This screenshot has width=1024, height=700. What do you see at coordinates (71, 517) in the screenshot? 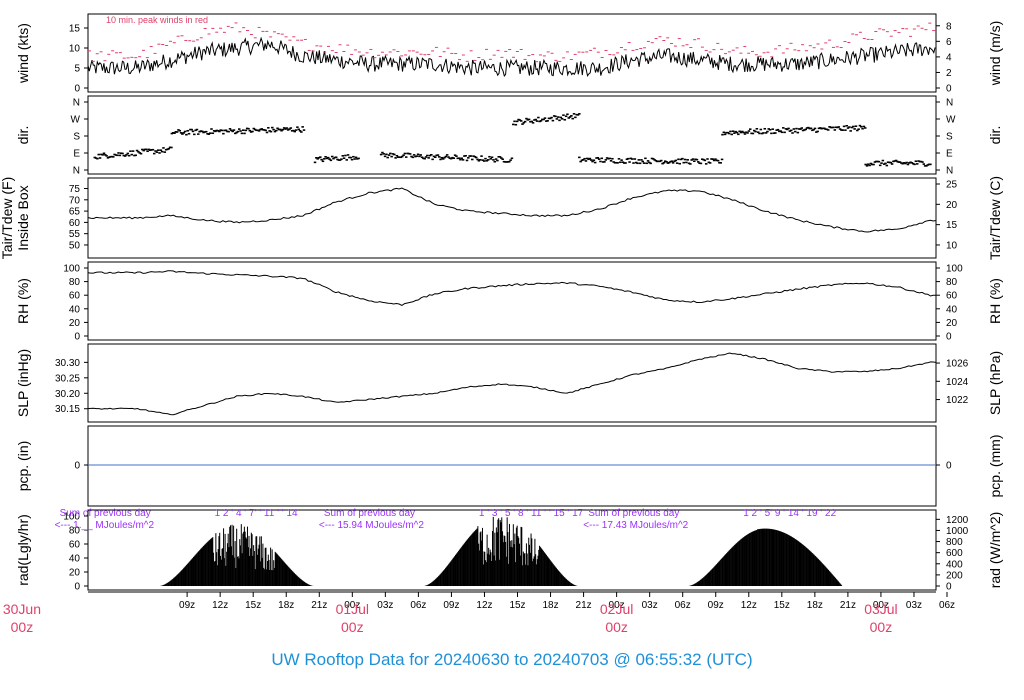
I see `rad-tick-label-left: 100` at bounding box center [71, 517].